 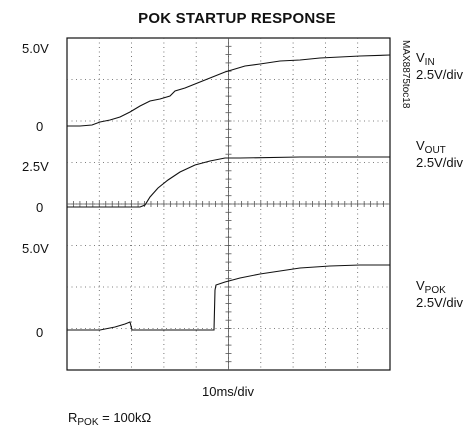 What do you see at coordinates (430, 62) in the screenshot?
I see `channel-sub: IN` at bounding box center [430, 62].